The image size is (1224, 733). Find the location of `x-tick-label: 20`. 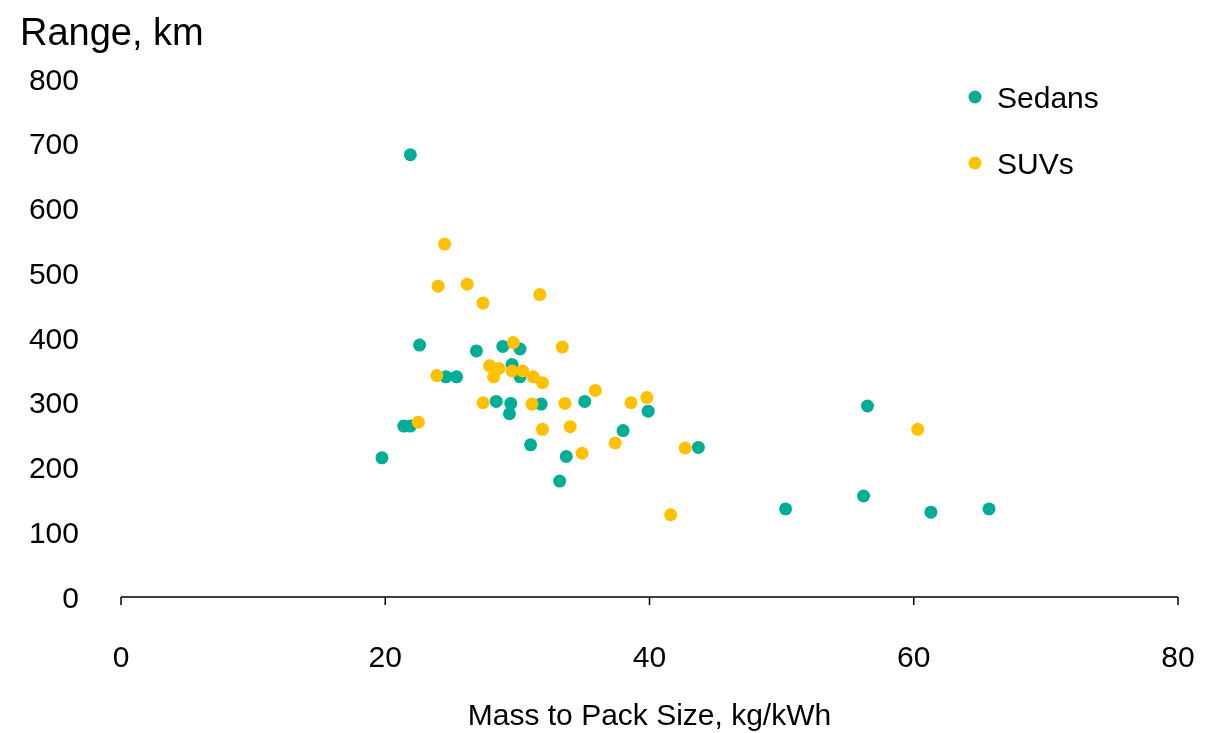

x-tick-label: 20 is located at coordinates (385, 656).